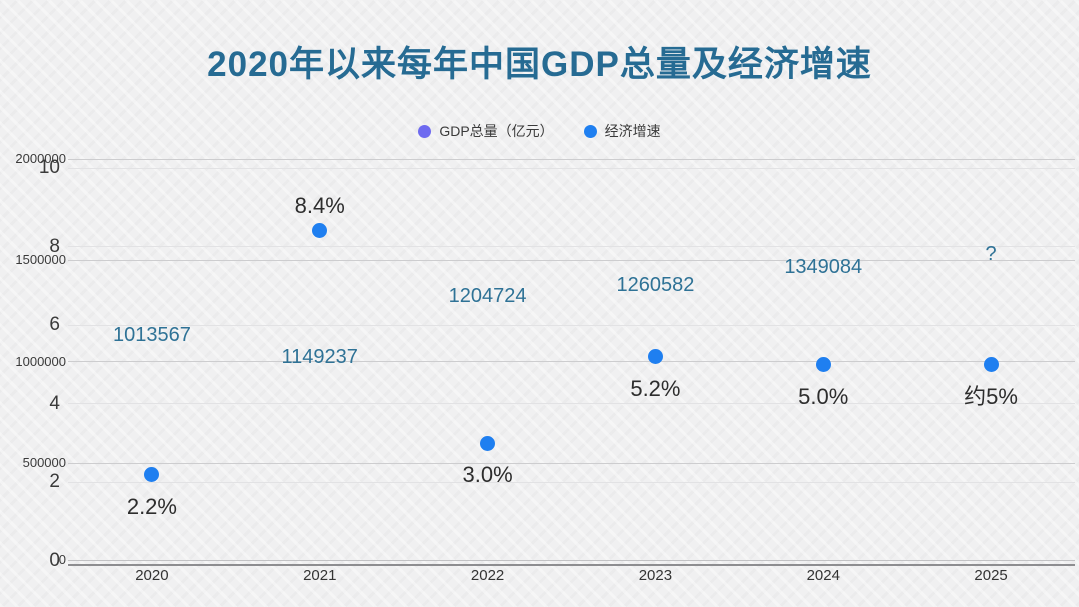 The height and width of the screenshot is (607, 1079). What do you see at coordinates (54, 482) in the screenshot?
I see `y-axis-tick-label-pct: 2` at bounding box center [54, 482].